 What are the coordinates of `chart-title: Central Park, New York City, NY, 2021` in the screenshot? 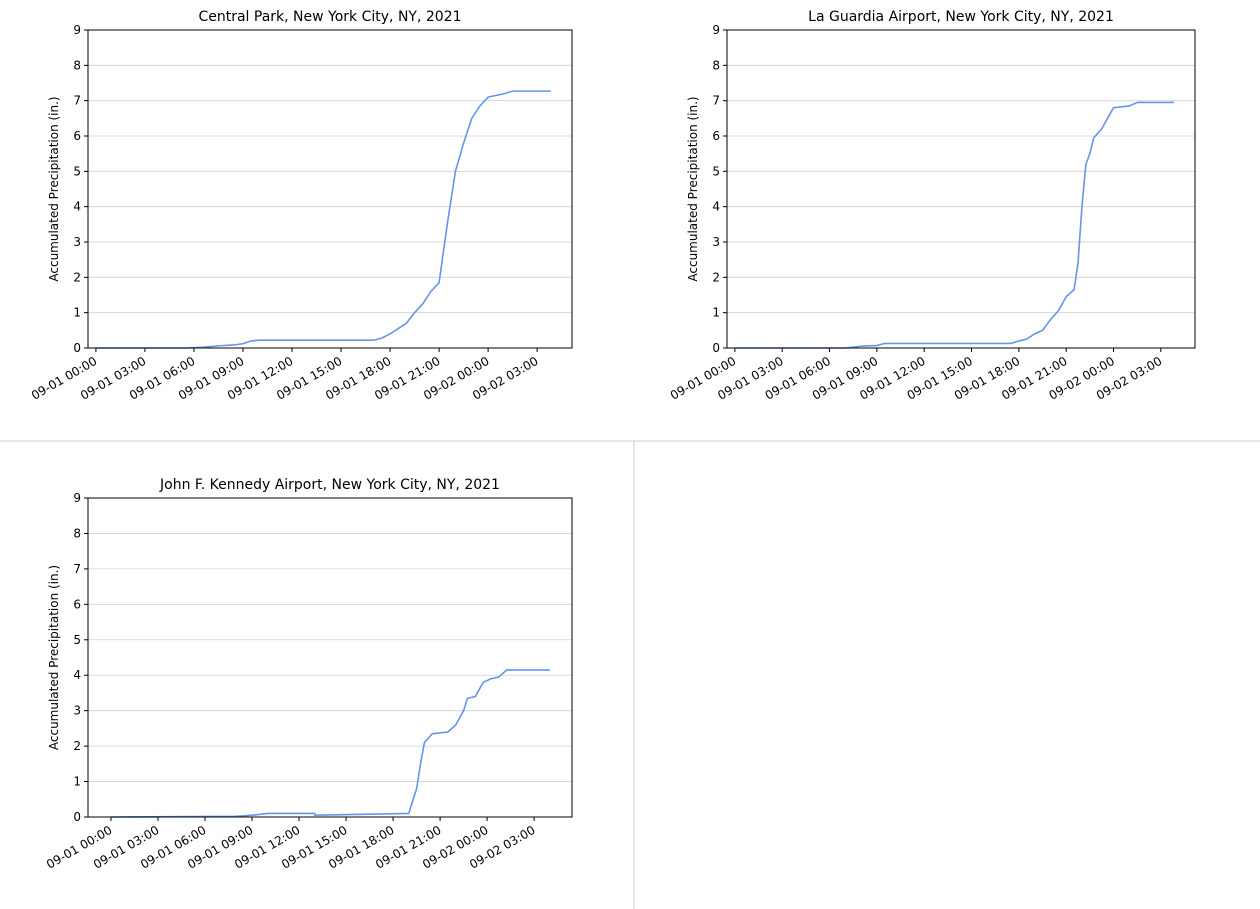 It's located at (329, 17).